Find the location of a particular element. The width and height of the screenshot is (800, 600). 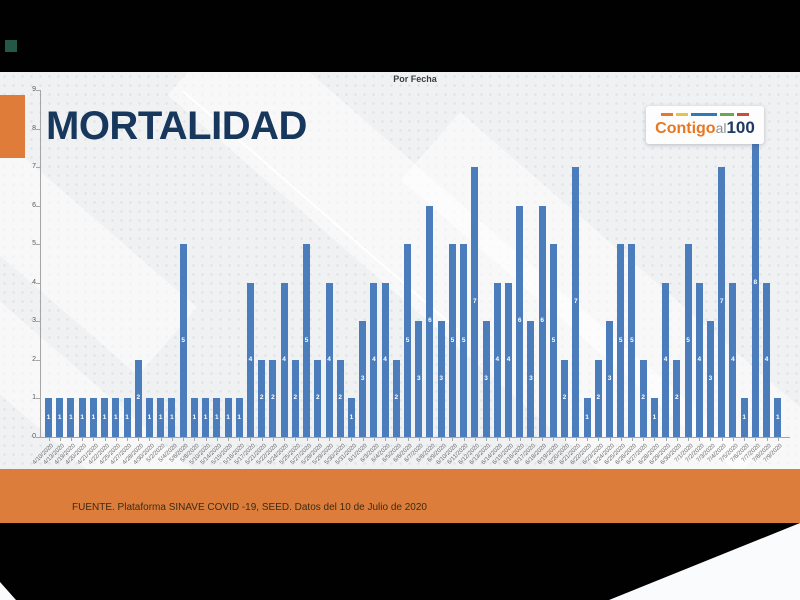

bar-value-label: 7 is located at coordinates (475, 301).